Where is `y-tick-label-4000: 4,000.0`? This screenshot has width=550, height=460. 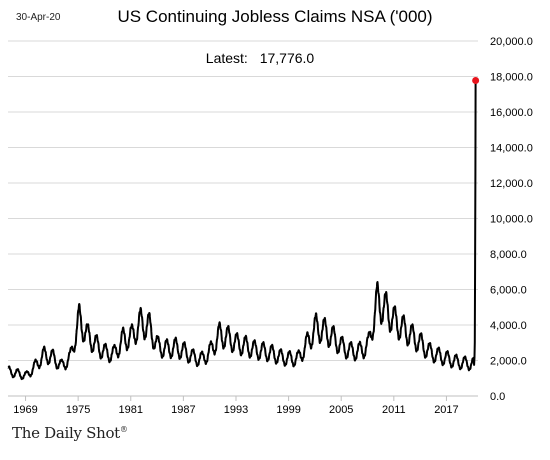
y-tick-label-4000: 4,000.0 is located at coordinates (508, 326).